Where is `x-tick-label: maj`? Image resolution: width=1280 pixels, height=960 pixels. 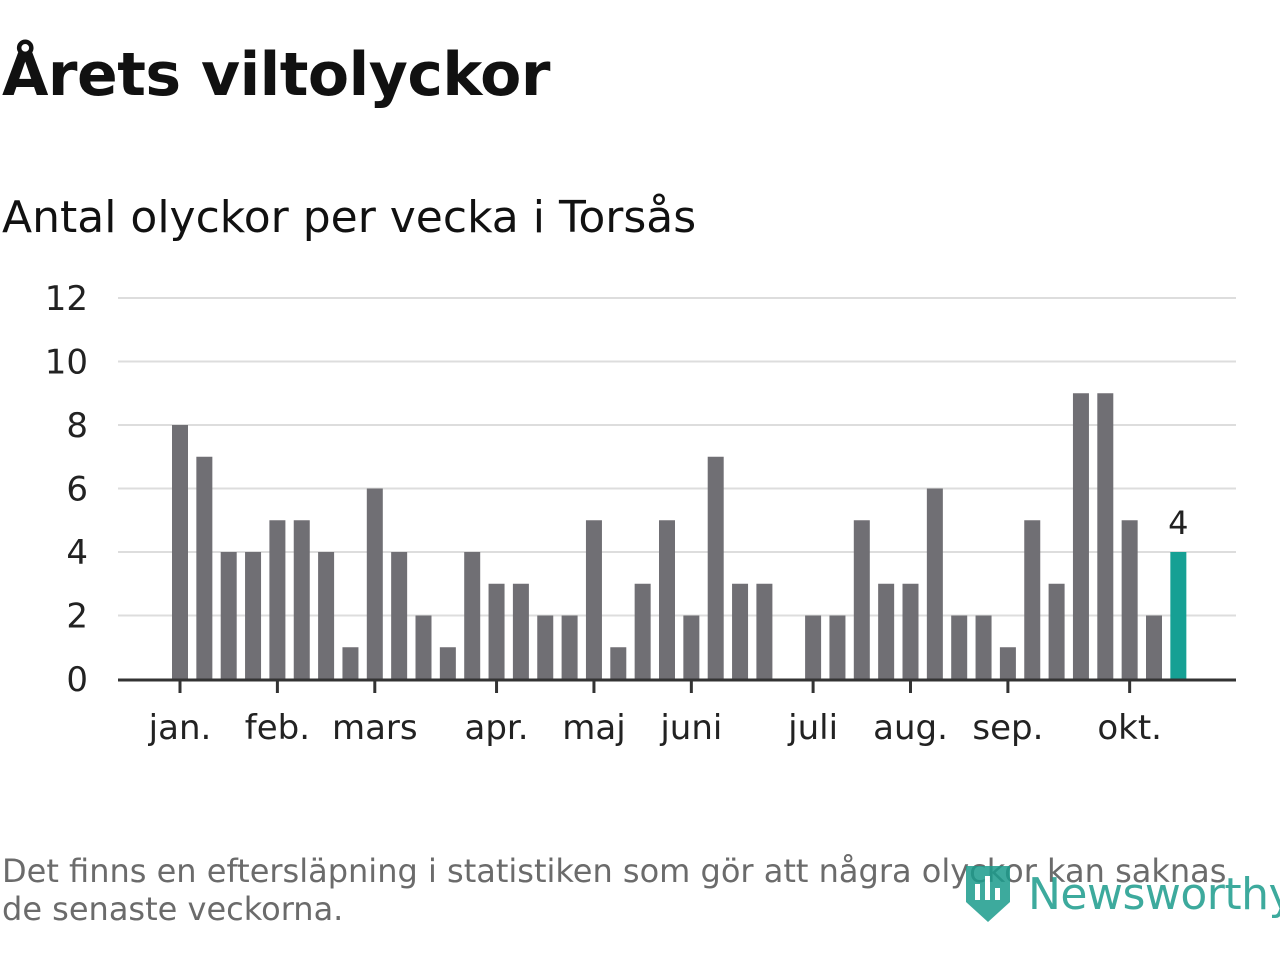
x-tick-label: maj is located at coordinates (593, 728).